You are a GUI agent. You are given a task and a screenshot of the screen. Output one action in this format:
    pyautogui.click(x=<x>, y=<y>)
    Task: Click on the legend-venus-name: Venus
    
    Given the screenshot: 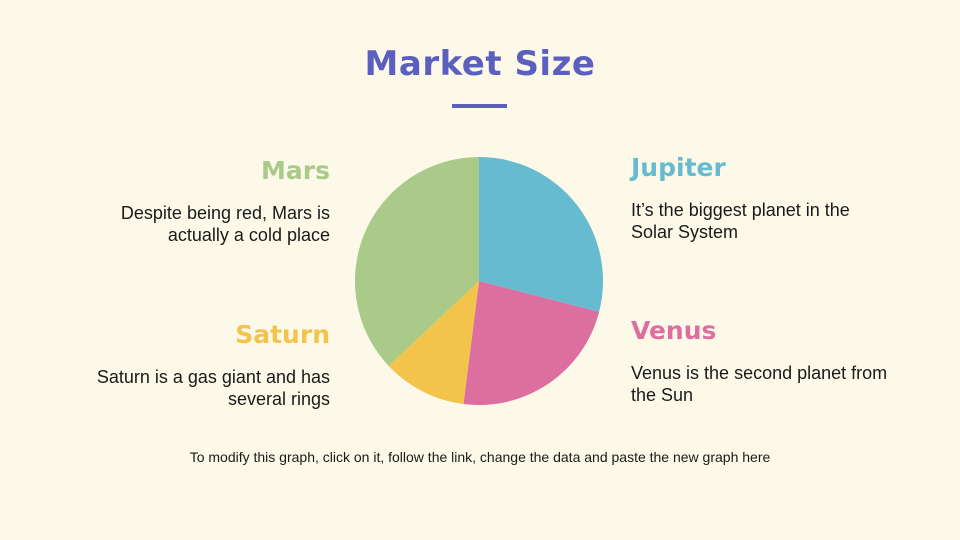 What is the action you would take?
    pyautogui.click(x=674, y=330)
    